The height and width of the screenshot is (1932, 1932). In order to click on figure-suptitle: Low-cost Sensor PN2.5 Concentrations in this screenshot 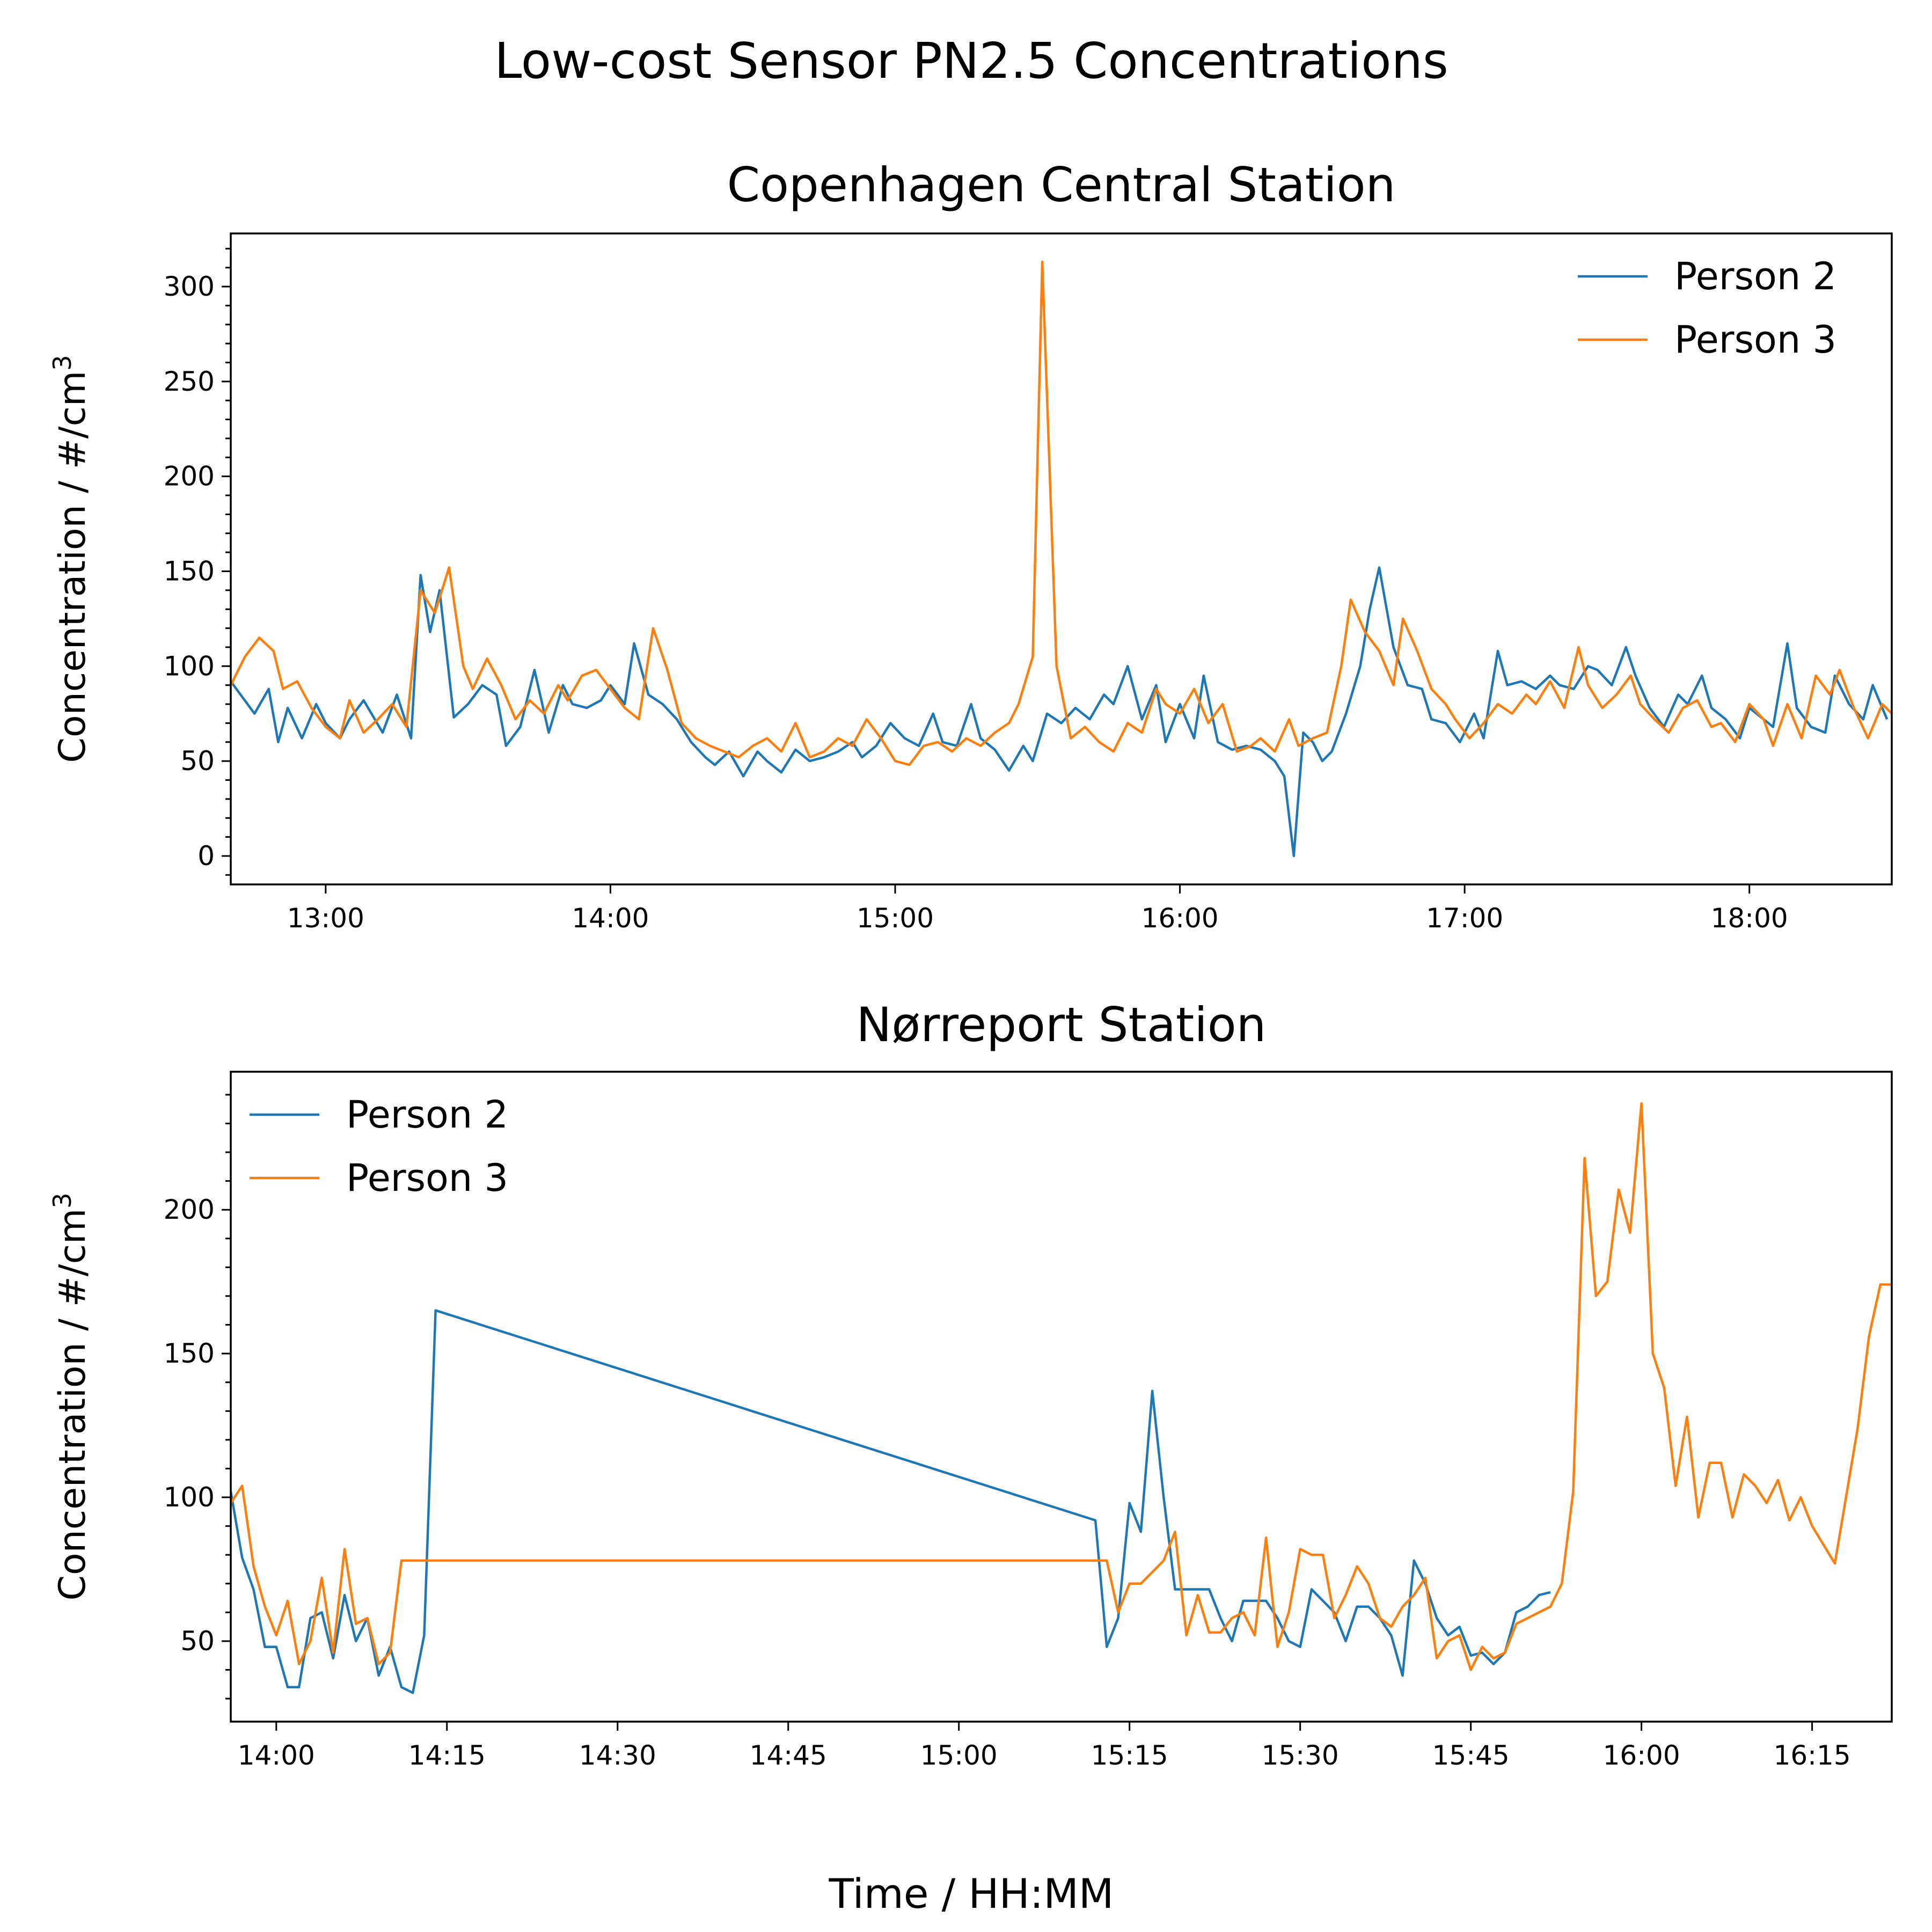, I will do `click(971, 61)`.